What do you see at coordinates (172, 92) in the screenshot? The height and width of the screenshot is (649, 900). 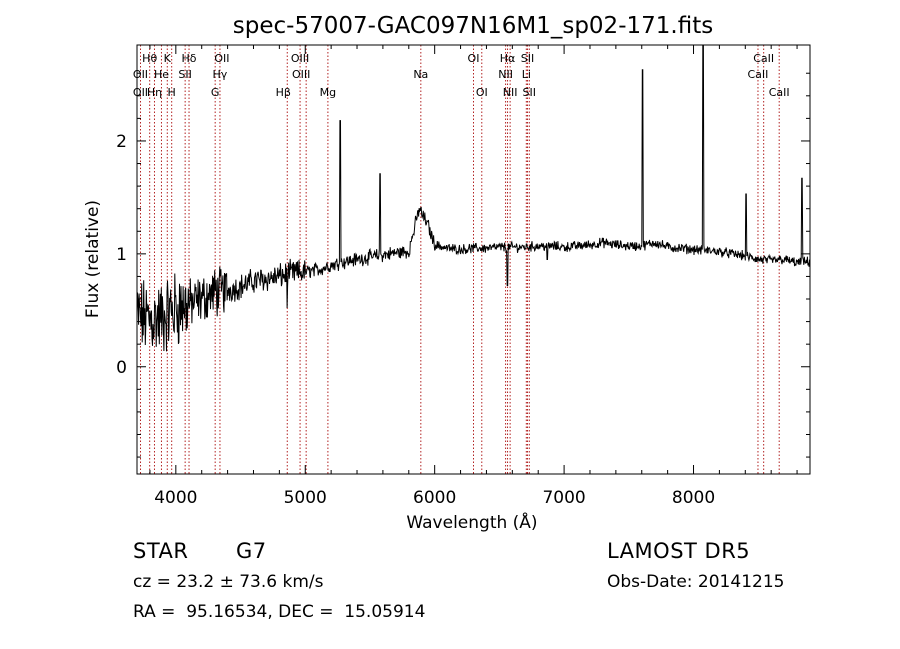 I see `line-label: H` at bounding box center [172, 92].